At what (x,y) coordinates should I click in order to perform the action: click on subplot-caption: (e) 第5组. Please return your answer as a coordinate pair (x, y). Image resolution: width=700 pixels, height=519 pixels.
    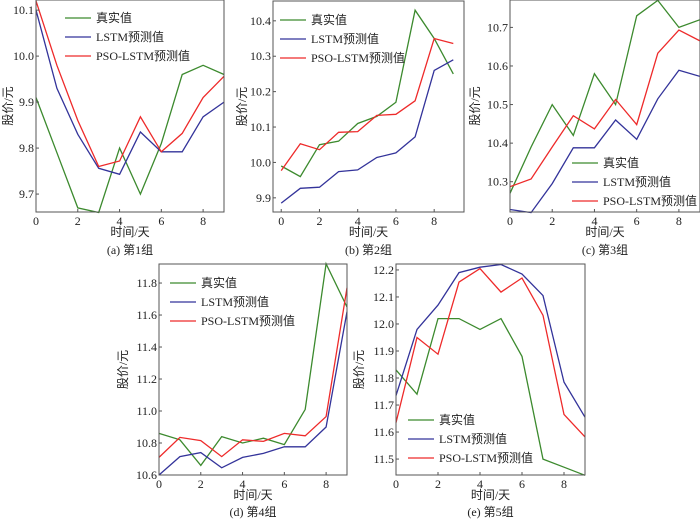
    Looking at the image, I should click on (490, 512).